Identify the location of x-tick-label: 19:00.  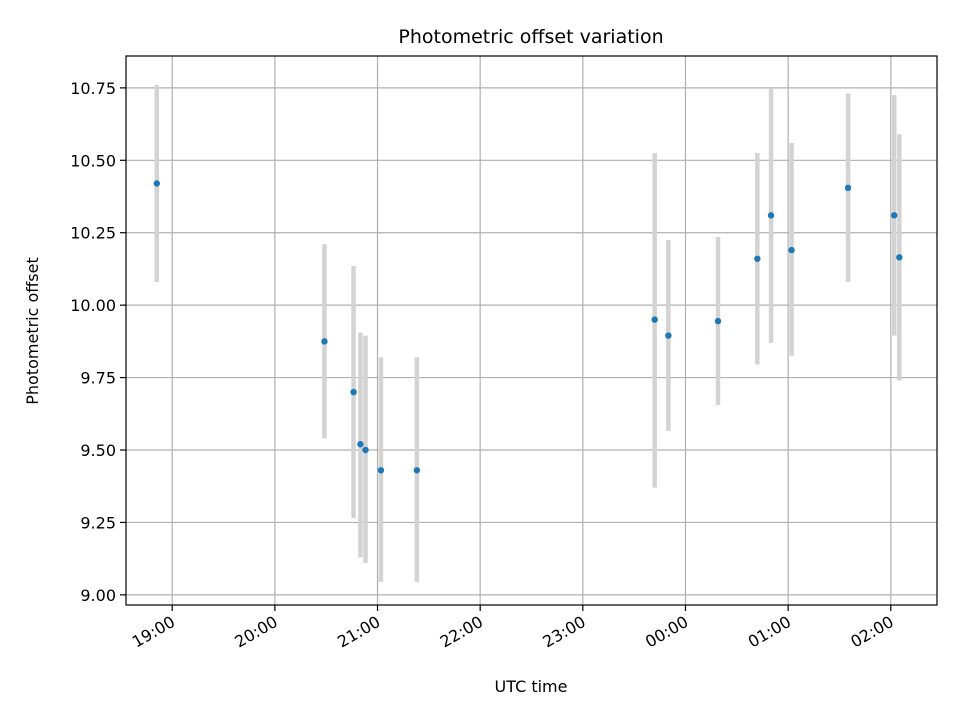
(153, 632).